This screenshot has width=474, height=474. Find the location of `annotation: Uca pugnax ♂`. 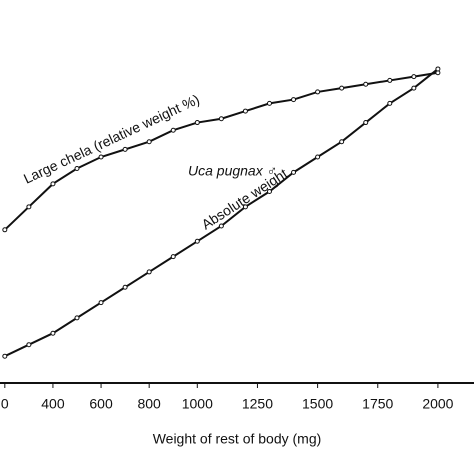

annotation: Uca pugnax ♂ is located at coordinates (232, 171).